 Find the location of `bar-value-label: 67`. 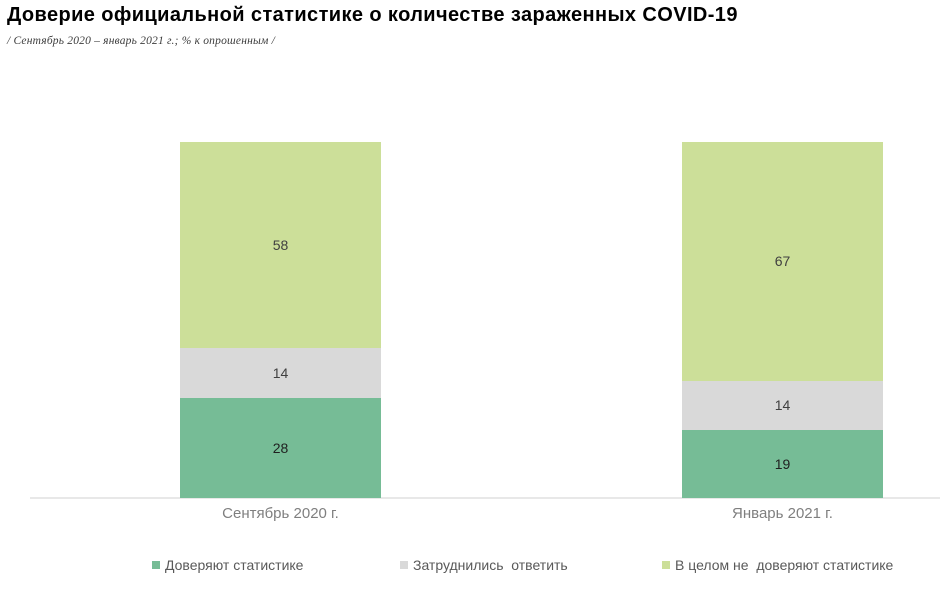

bar-value-label: 67 is located at coordinates (782, 261).